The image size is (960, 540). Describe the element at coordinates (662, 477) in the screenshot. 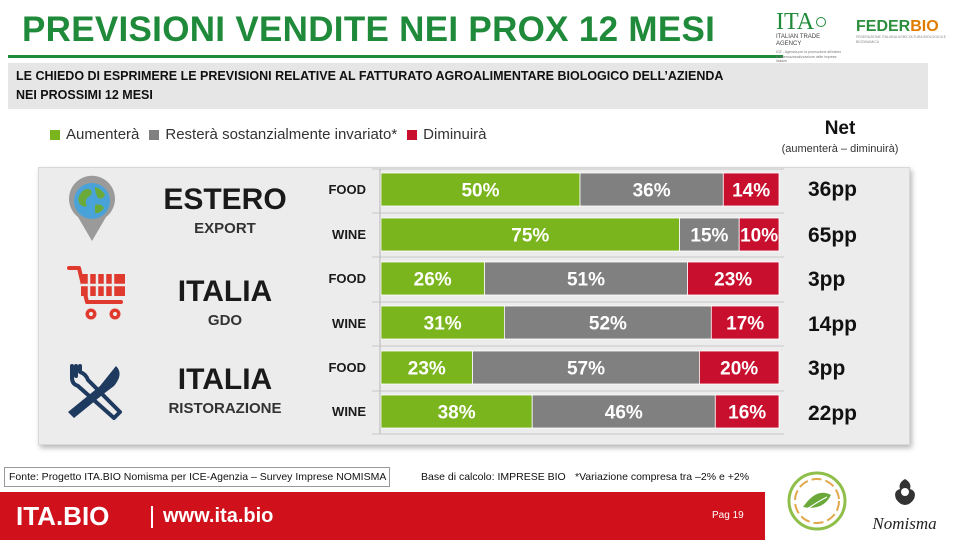

I see `variation-note: *Variazione compresa tra –2% e +2%` at that location.